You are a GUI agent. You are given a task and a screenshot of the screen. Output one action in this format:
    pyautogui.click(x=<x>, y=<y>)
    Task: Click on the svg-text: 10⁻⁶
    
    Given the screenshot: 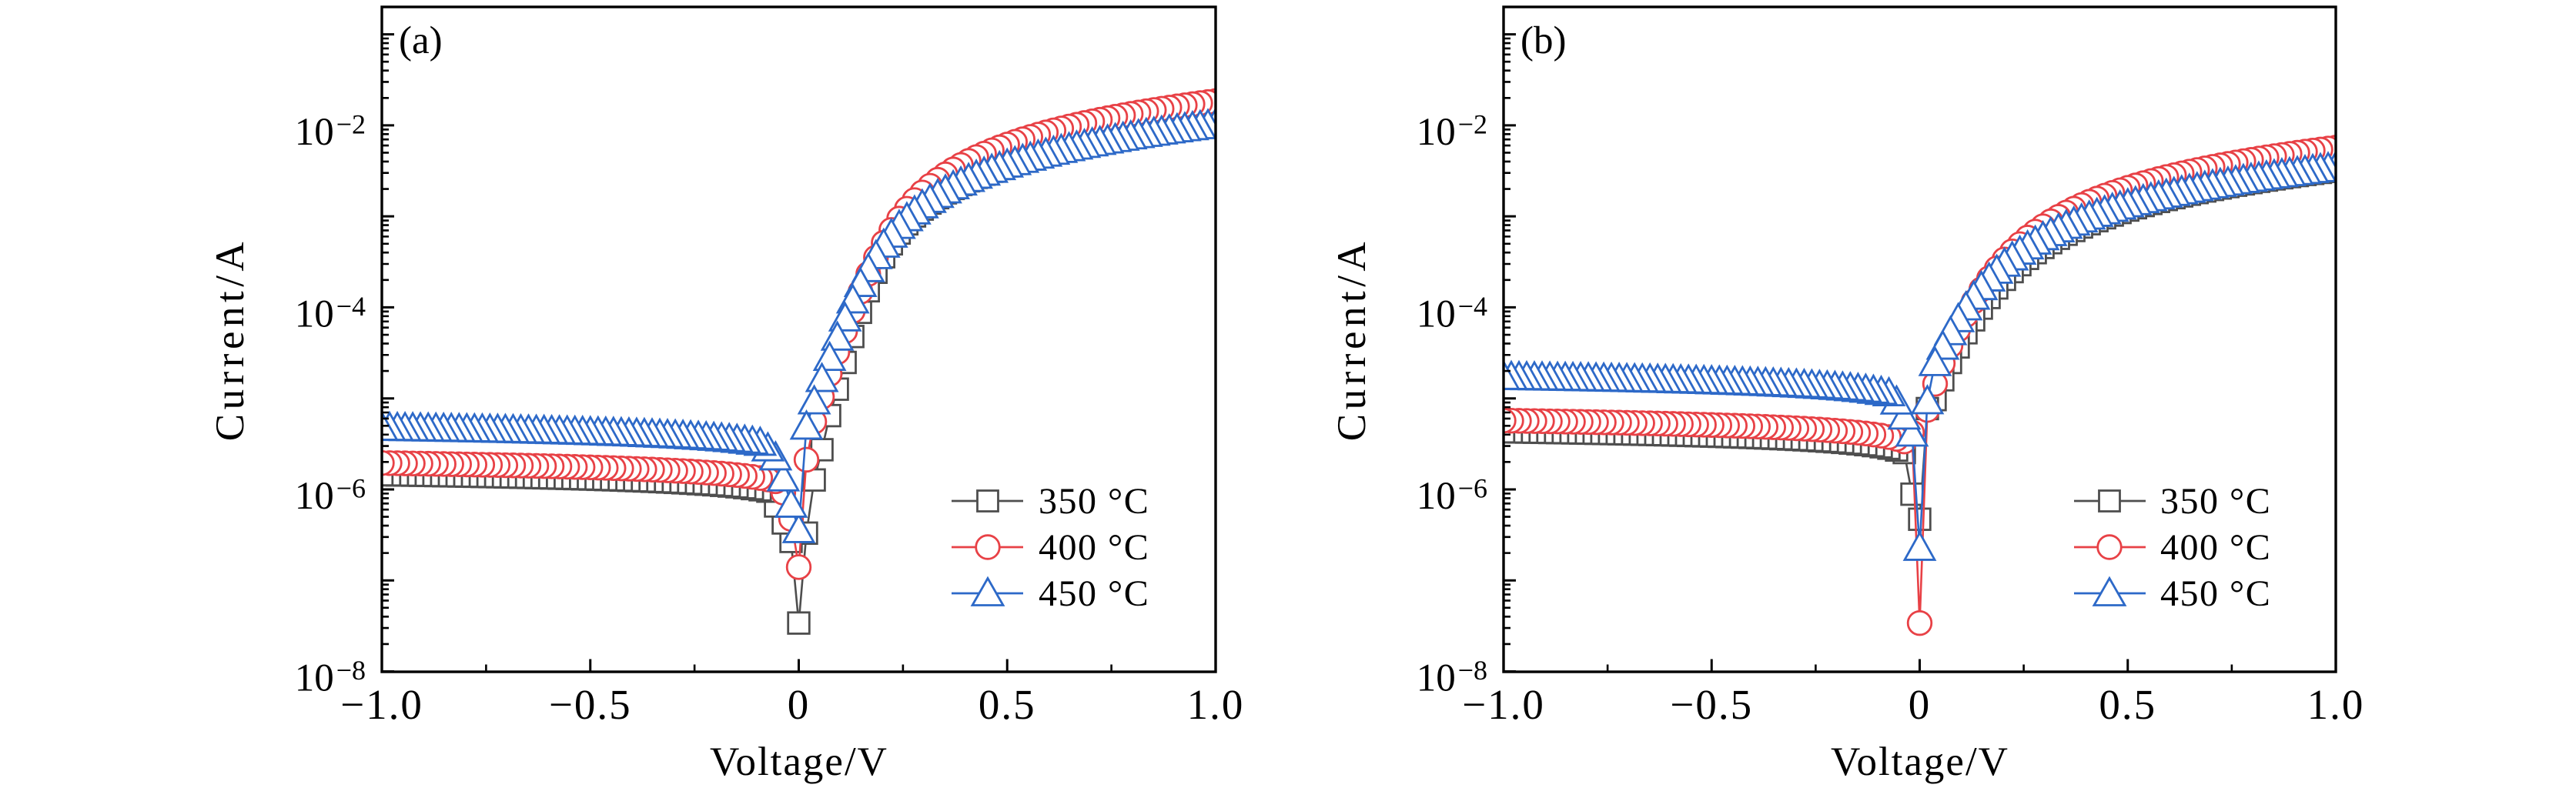 What is the action you would take?
    pyautogui.click(x=1452, y=496)
    